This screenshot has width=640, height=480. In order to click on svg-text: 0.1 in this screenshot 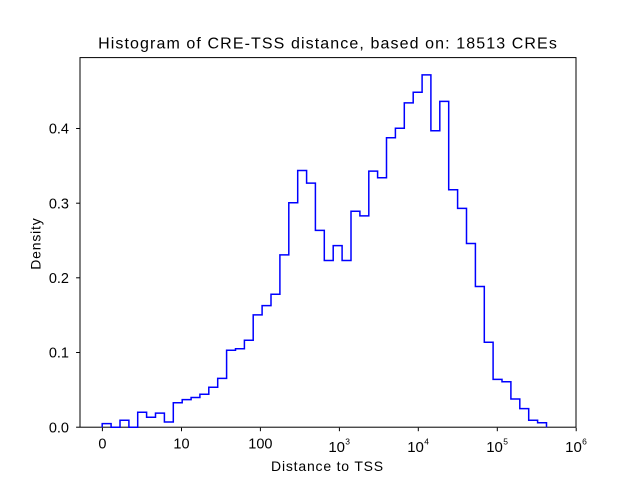, I will do `click(59, 354)`.